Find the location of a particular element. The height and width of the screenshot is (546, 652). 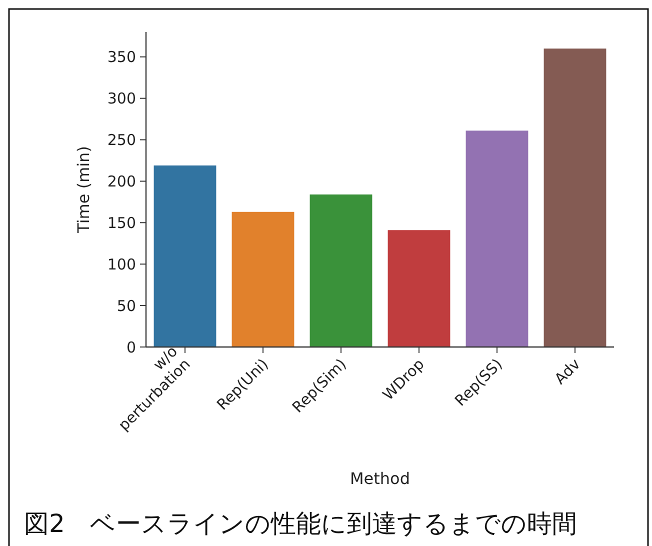

y-tick-label: 200 is located at coordinates (121, 181).